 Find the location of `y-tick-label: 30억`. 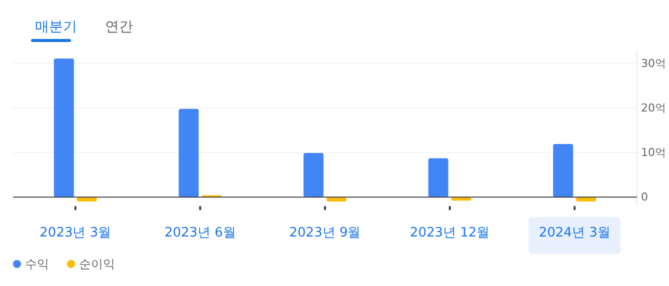

y-tick-label: 30억 is located at coordinates (653, 63).